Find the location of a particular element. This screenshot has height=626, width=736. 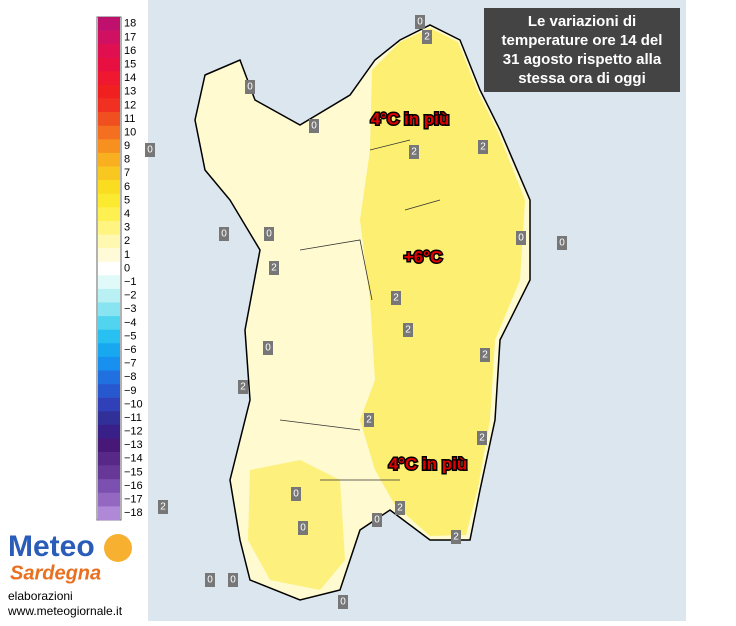

colorbar-label: −3 is located at coordinates (130, 309).